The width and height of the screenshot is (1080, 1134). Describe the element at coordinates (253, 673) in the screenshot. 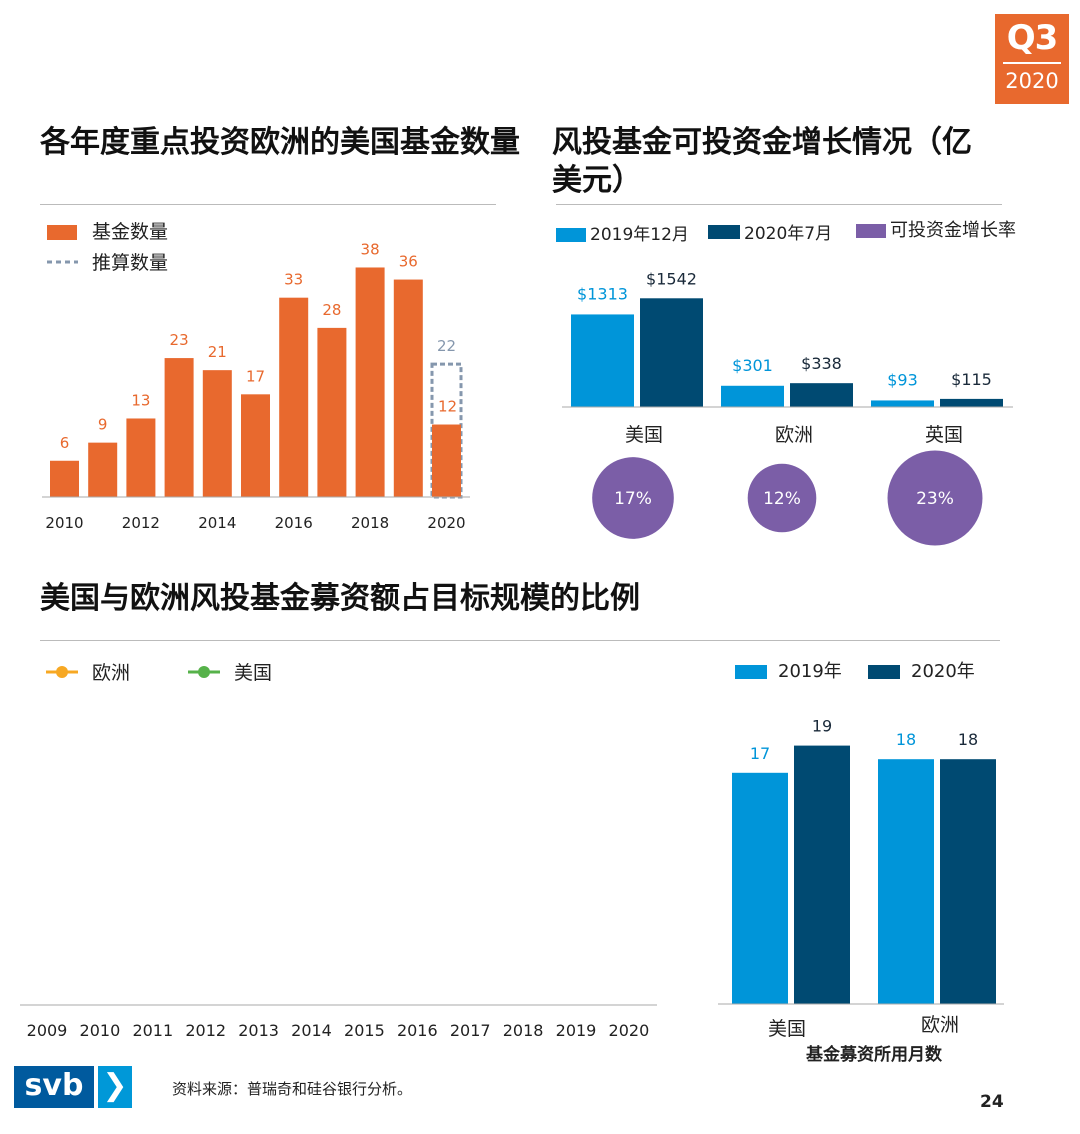

I see `legend-usa-label: 美国` at that location.